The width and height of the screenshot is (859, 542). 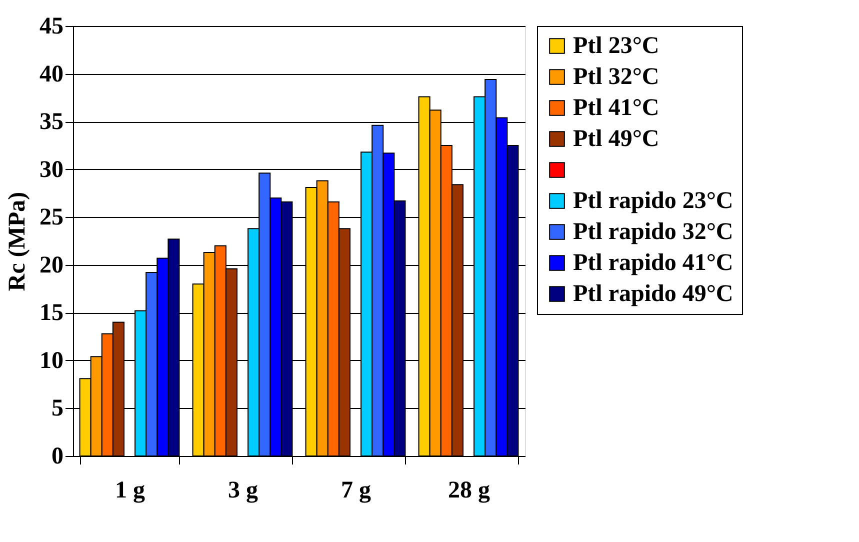 I want to click on legend-label: Ptl 49°C, so click(x=616, y=139).